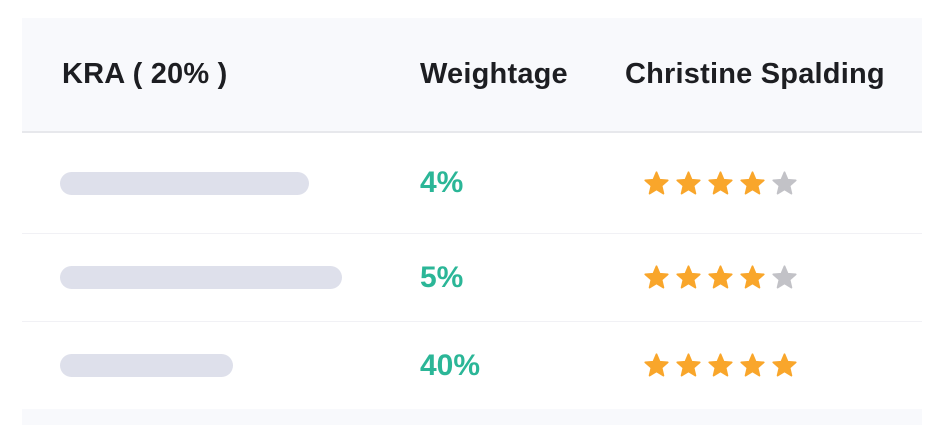 The height and width of the screenshot is (440, 940). Describe the element at coordinates (522, 278) in the screenshot. I see `weightage-cell: 5%` at that location.